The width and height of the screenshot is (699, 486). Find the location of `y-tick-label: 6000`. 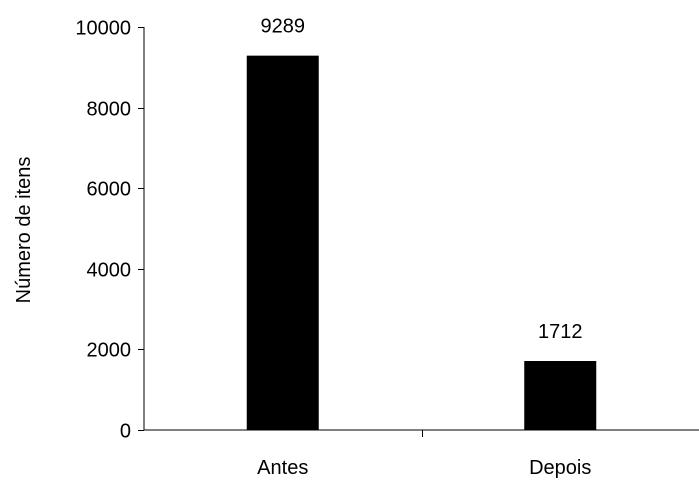

y-tick-label: 6000 is located at coordinates (109, 190).